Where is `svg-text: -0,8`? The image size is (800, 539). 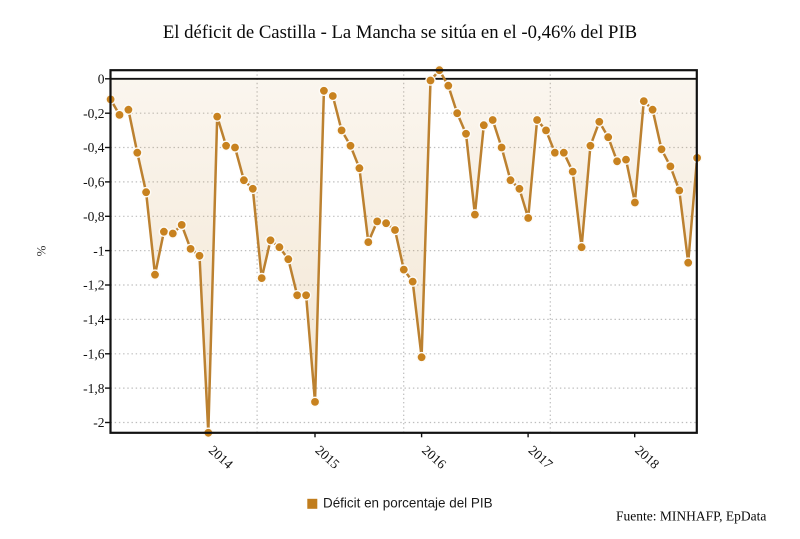 svg-text: -0,8 is located at coordinates (94, 216).